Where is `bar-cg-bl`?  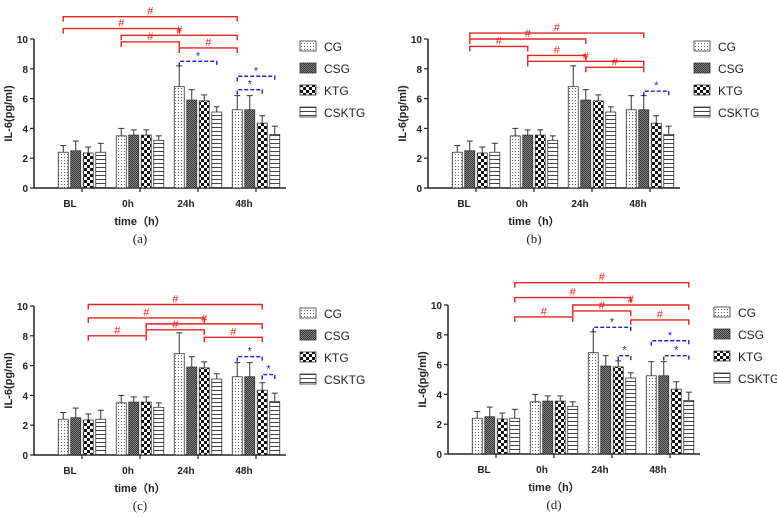
bar-cg-bl is located at coordinates (63, 170).